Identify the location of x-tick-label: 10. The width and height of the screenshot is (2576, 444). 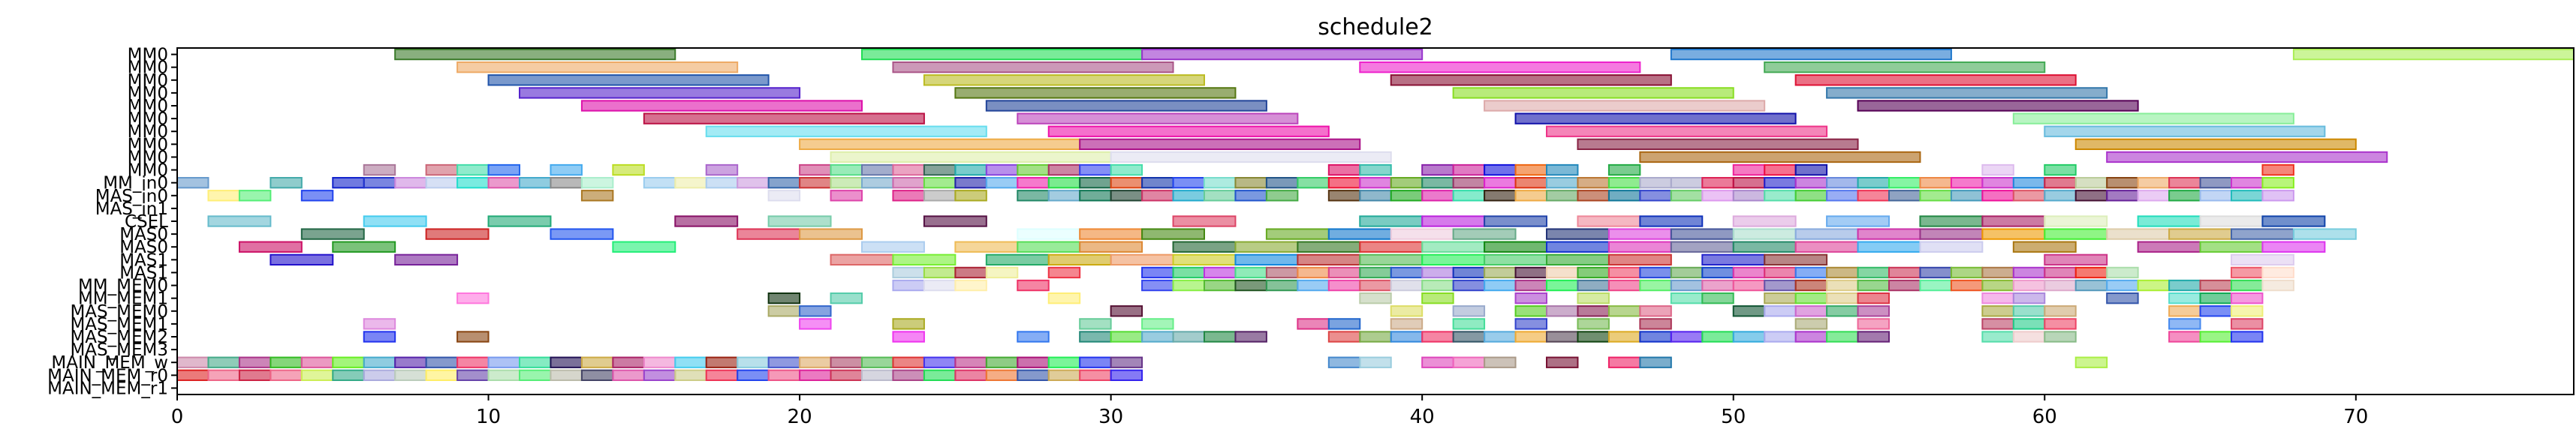
(488, 417).